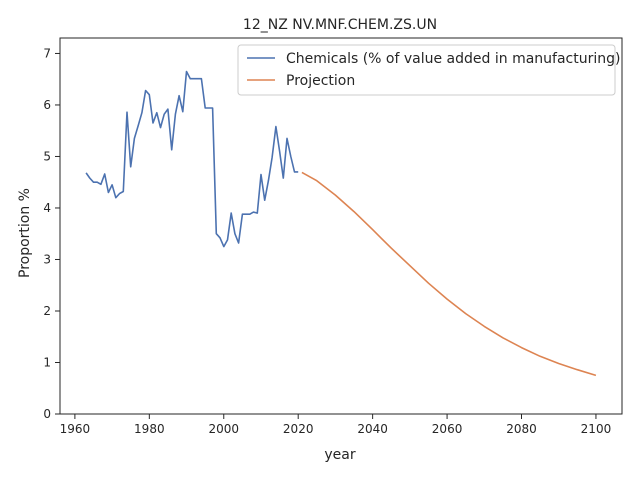 Image resolution: width=640 pixels, height=484 pixels. I want to click on x-tick-label: 2060, so click(447, 429).